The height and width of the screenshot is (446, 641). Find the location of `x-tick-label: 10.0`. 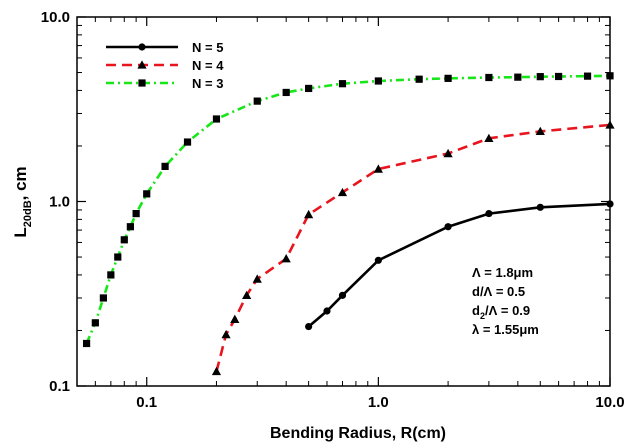

x-tick-label: 10.0 is located at coordinates (609, 402).